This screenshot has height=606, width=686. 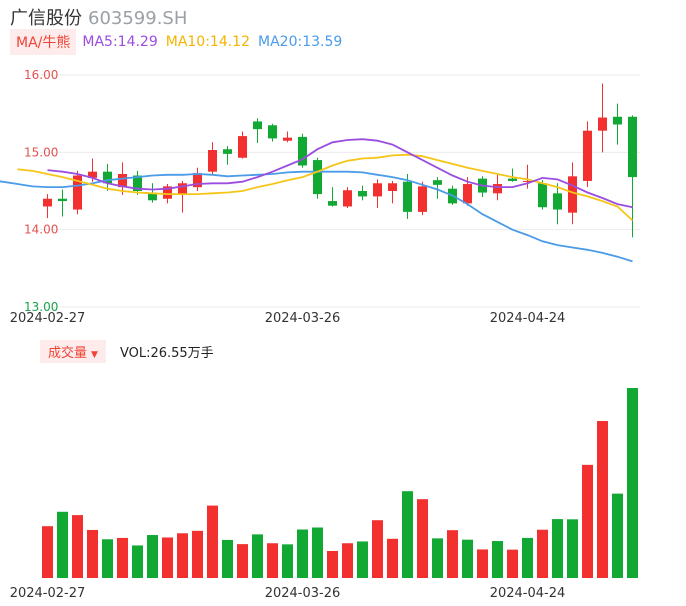 I want to click on stock-title: 广信股份 603599.SH, so click(x=98, y=17).